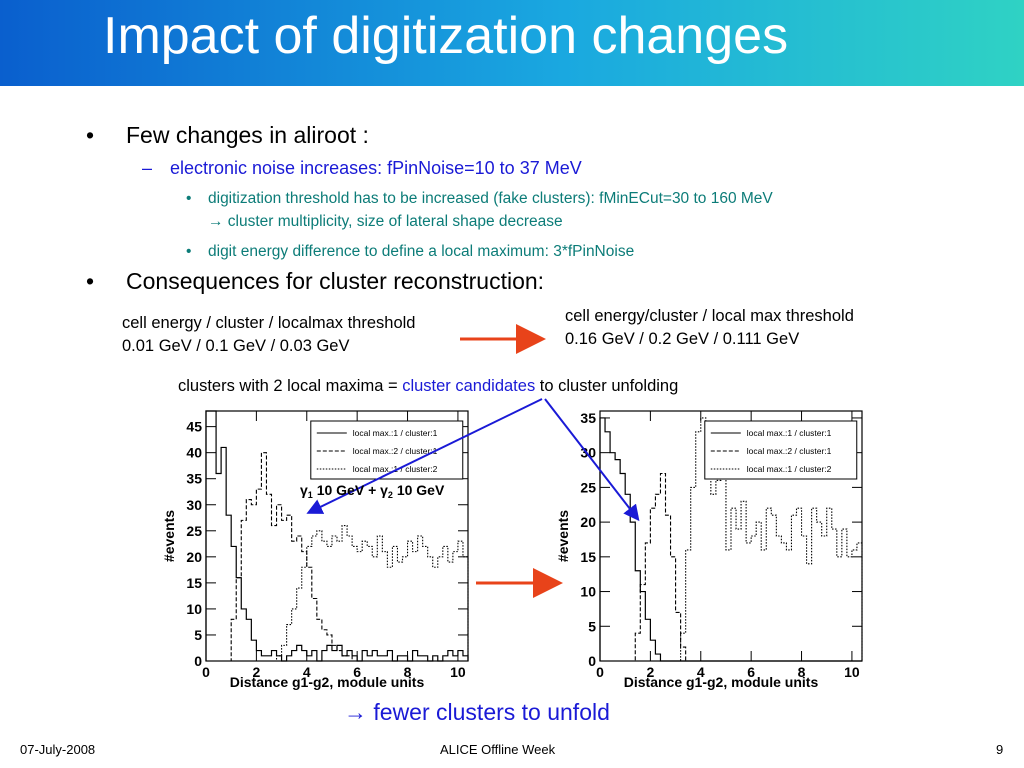 The width and height of the screenshot is (1024, 768). I want to click on clusters-line-after: to cluster unfolding, so click(607, 386).